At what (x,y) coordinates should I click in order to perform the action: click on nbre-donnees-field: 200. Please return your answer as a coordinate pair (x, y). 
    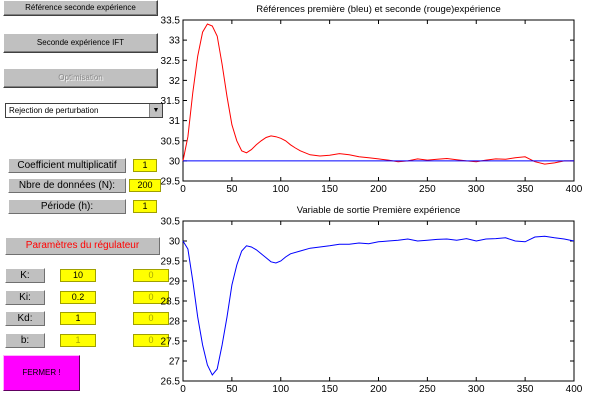
    Looking at the image, I should click on (145, 185).